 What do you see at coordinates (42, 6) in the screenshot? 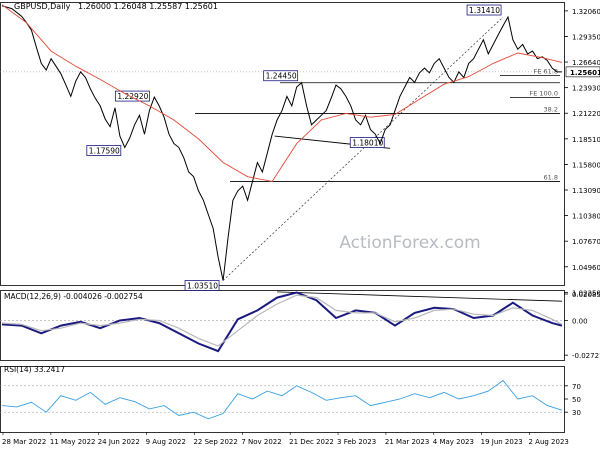
I see `symbol-label: GBPUSD,Daily` at bounding box center [42, 6].